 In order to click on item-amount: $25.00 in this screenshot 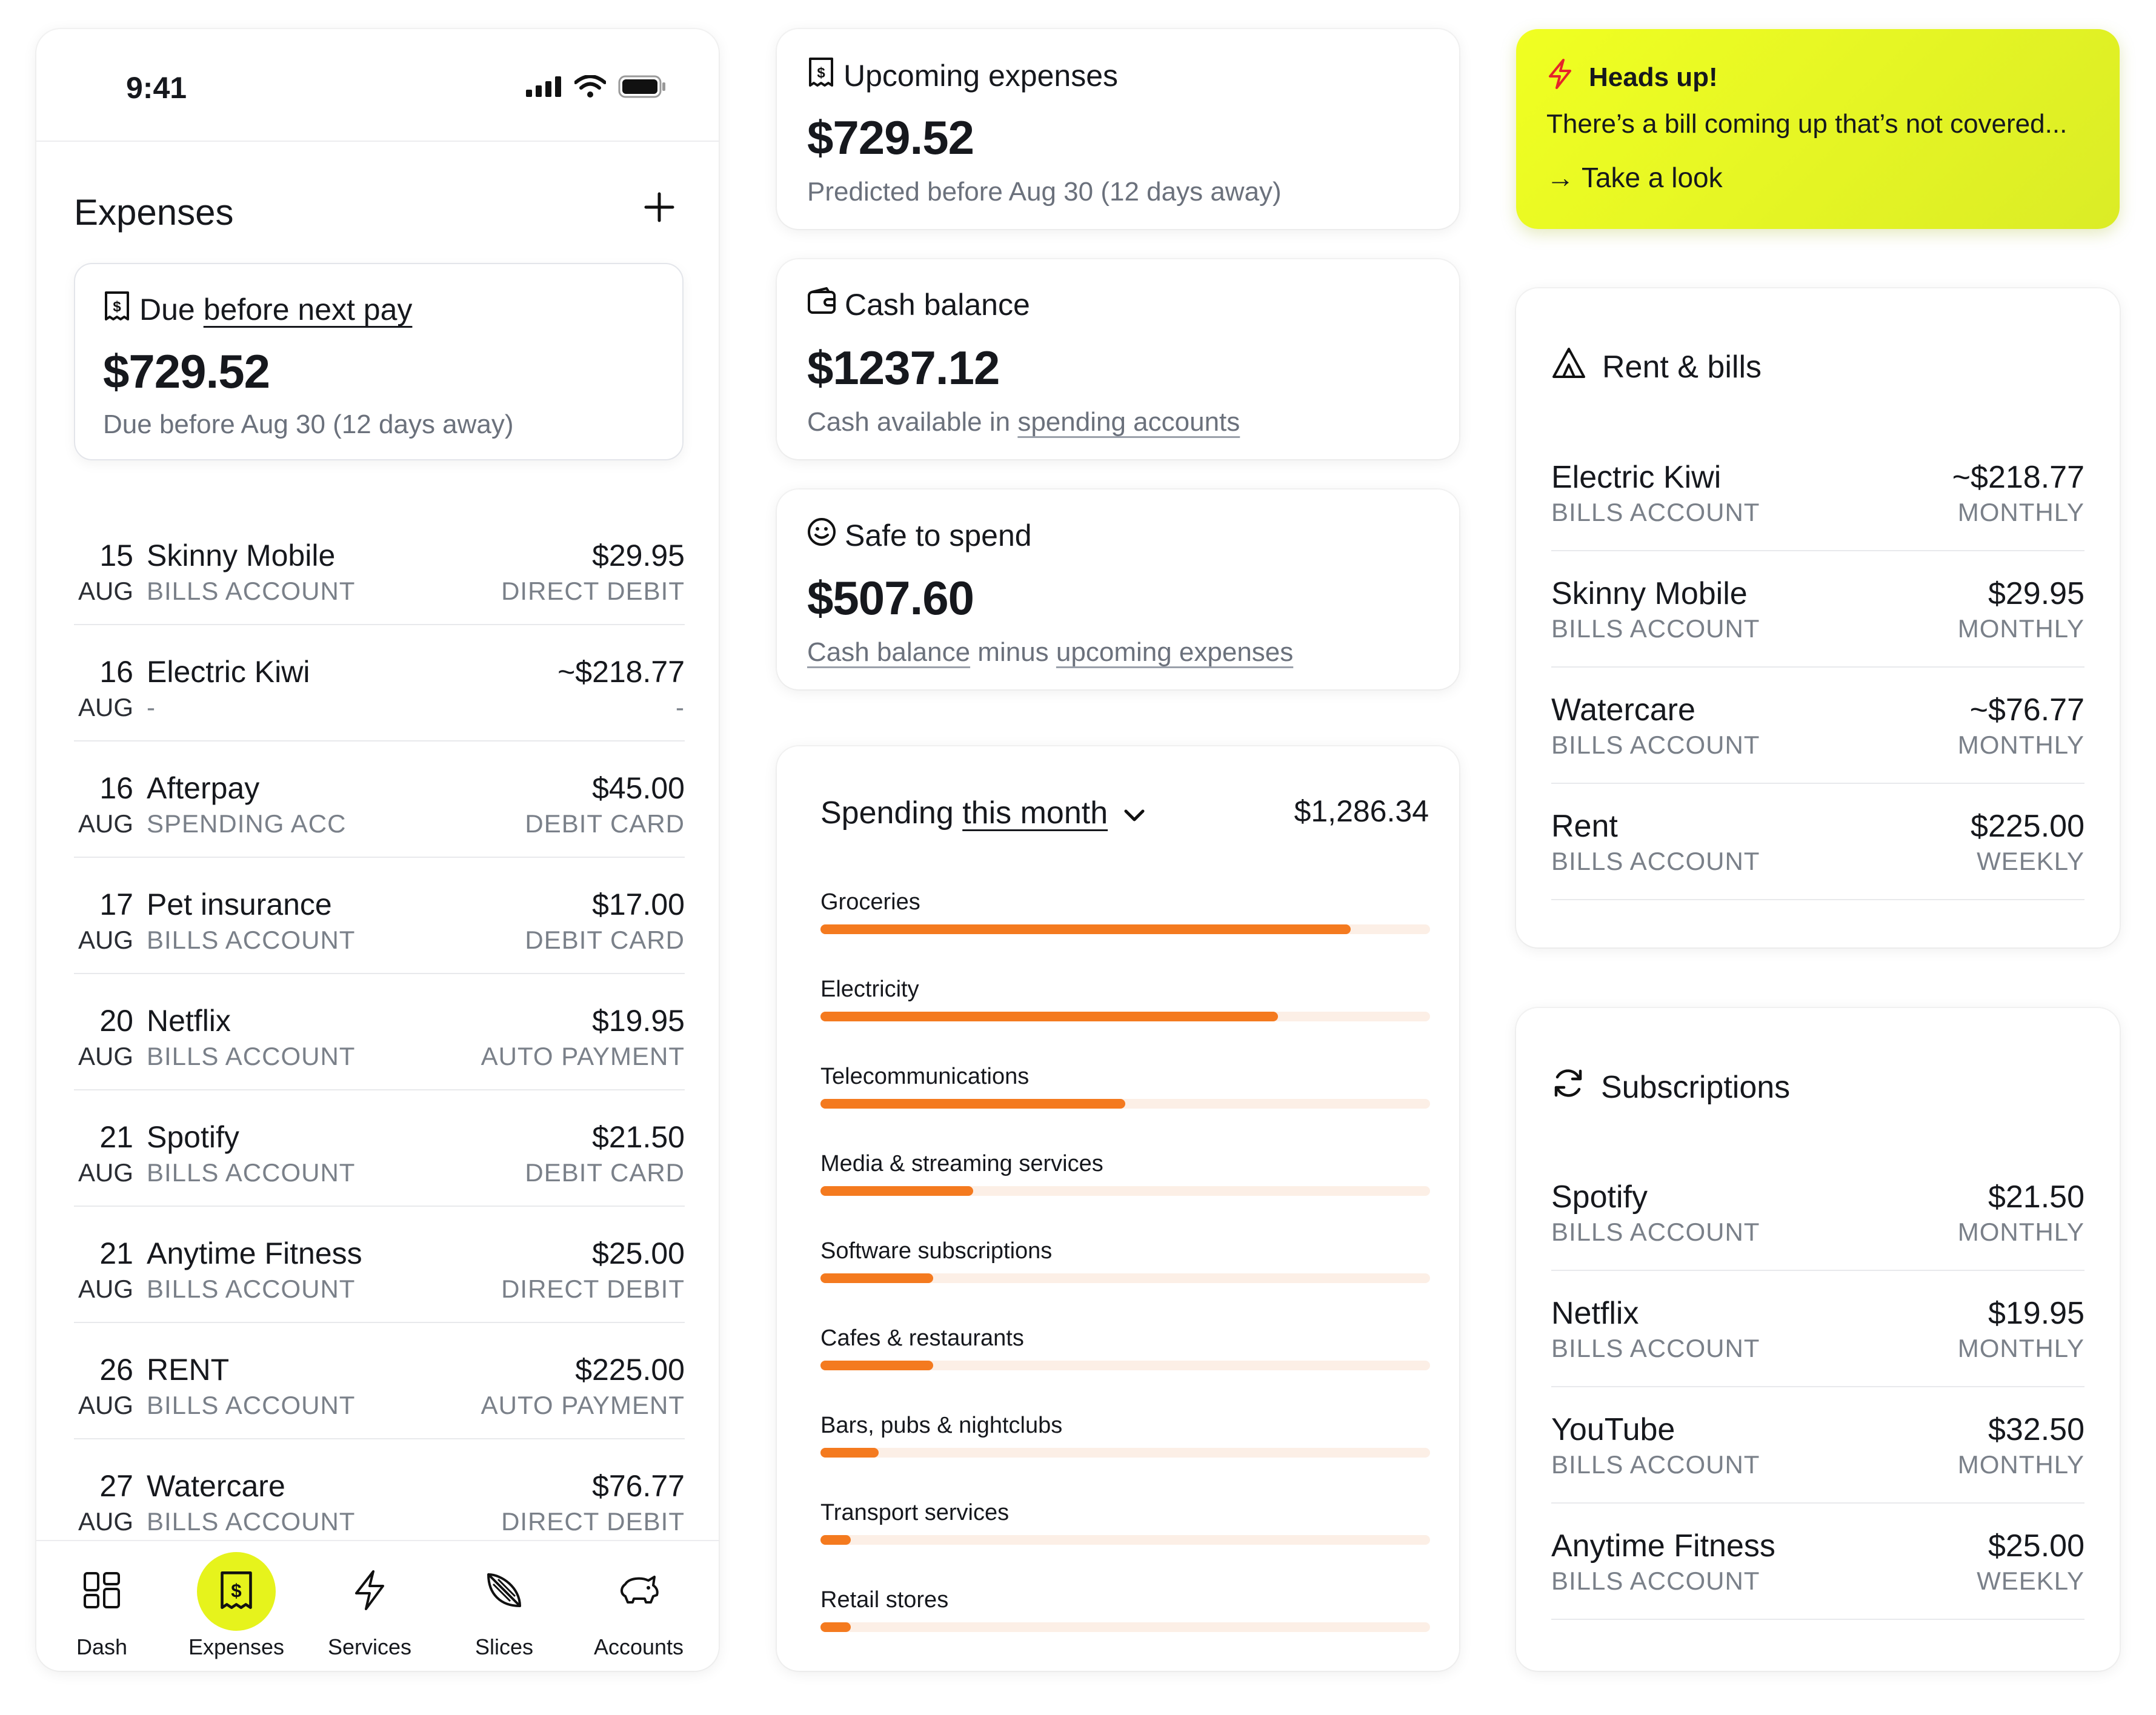, I will do `click(2036, 1546)`.